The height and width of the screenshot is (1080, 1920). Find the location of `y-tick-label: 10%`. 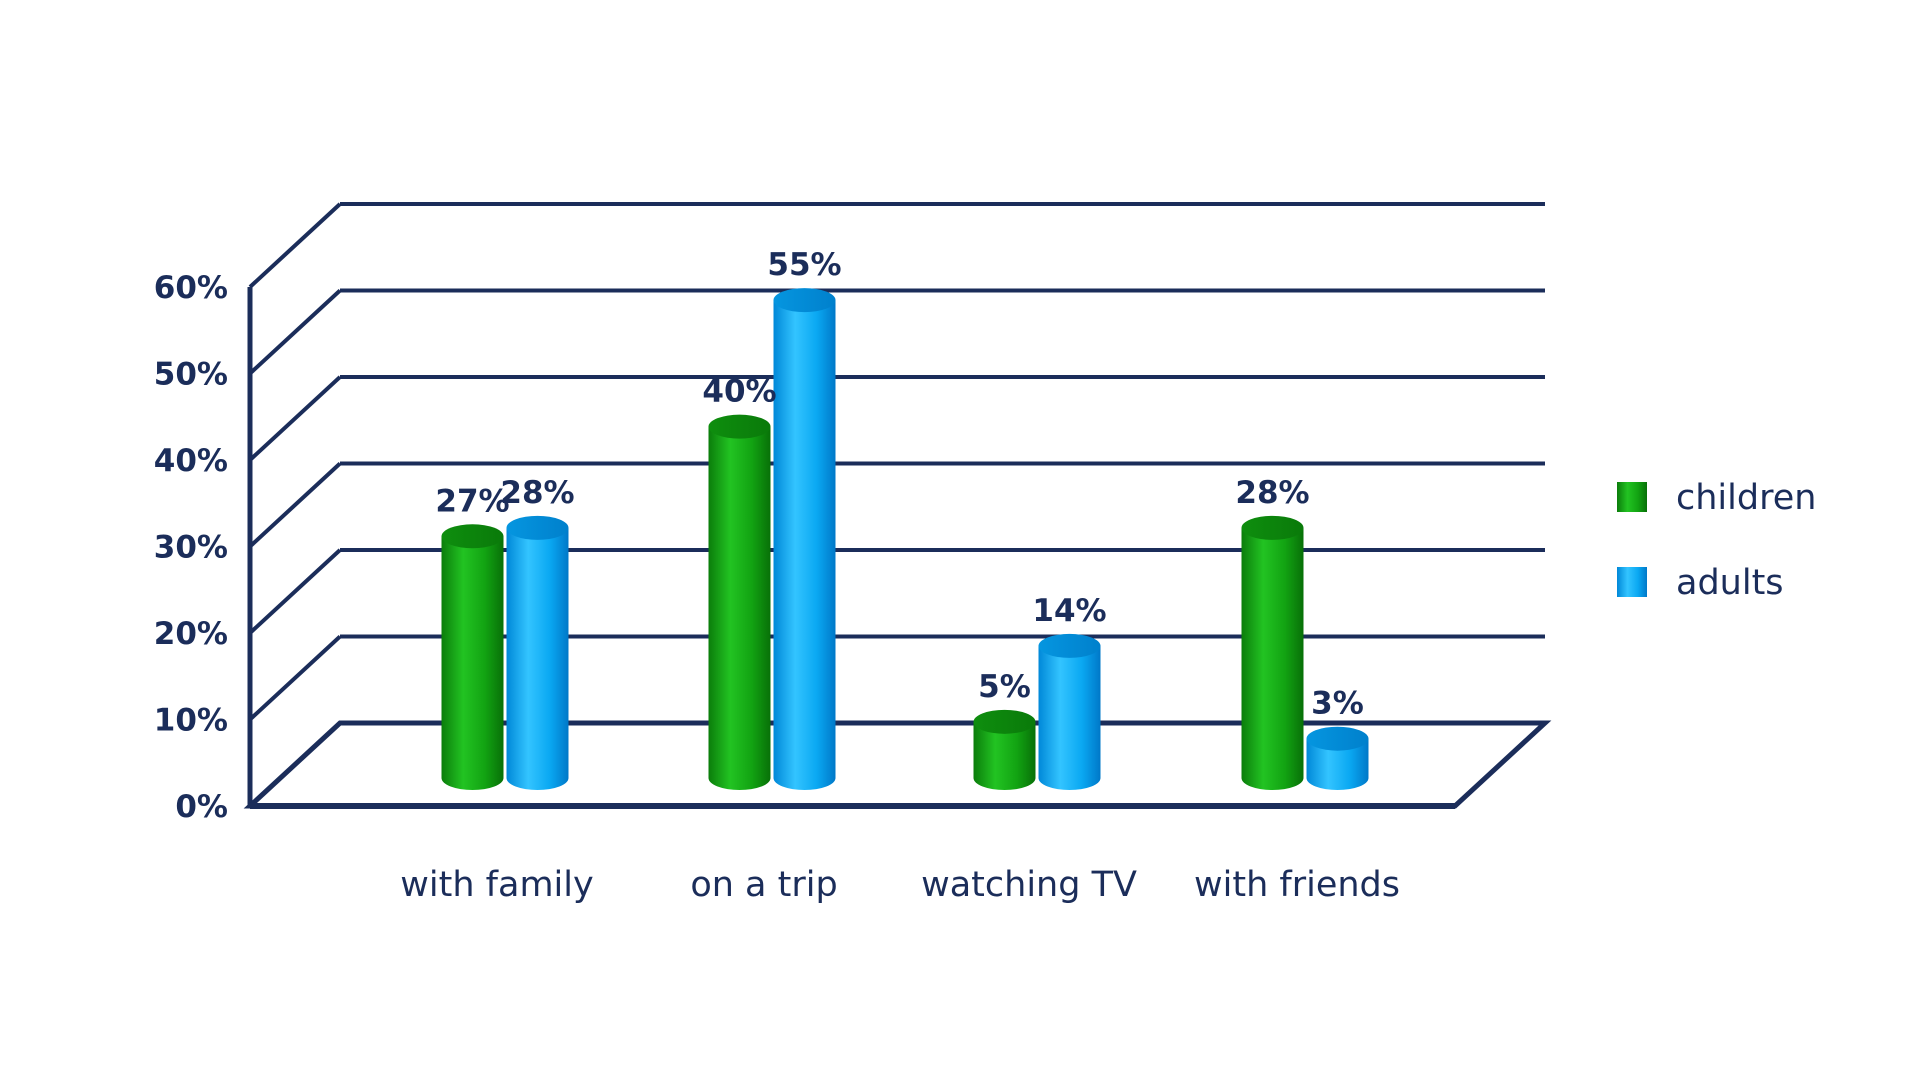

y-tick-label: 10% is located at coordinates (191, 721).